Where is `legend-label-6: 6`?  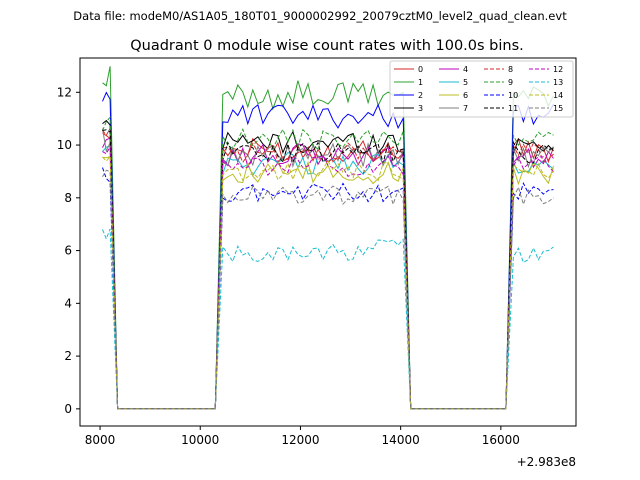 legend-label-6: 6 is located at coordinates (465, 95).